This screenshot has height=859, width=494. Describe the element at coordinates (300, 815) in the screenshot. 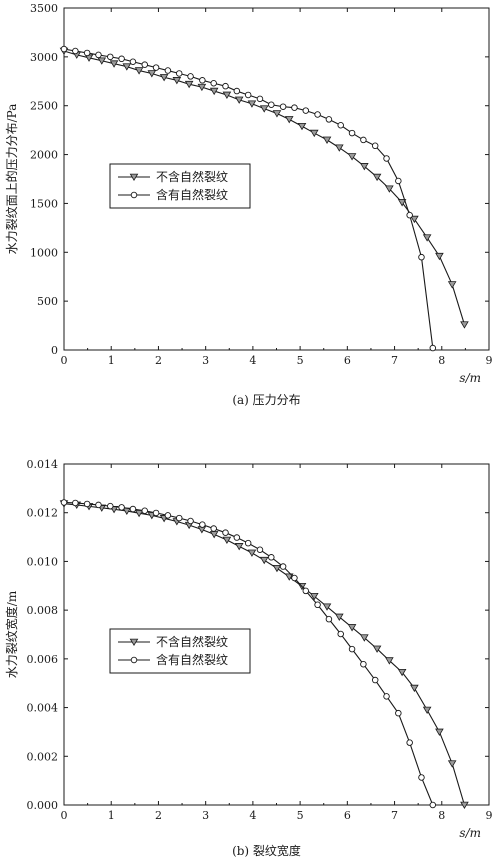

I see `x-tick-label: 5` at that location.